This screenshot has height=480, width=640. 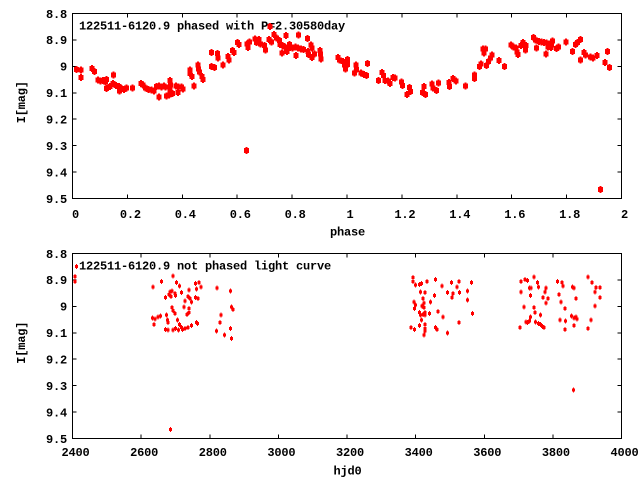 I want to click on svg-text: 1.6, so click(x=514, y=215).